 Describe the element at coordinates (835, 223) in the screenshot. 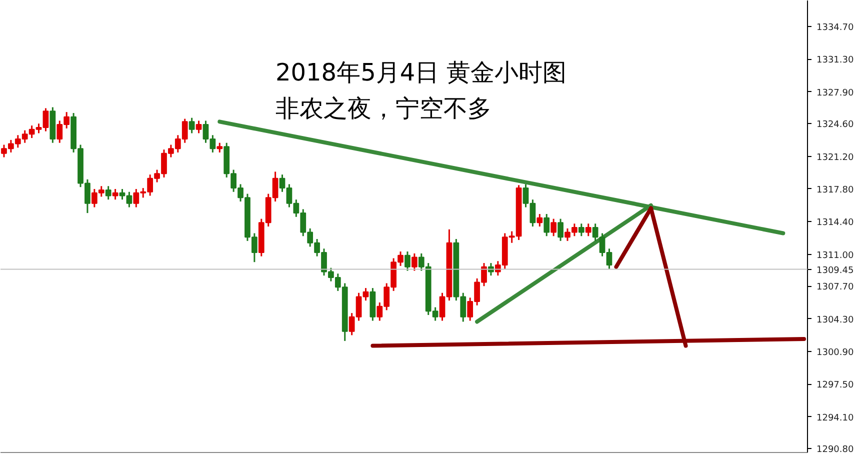

I see `y-tick-label: 1314.40` at that location.